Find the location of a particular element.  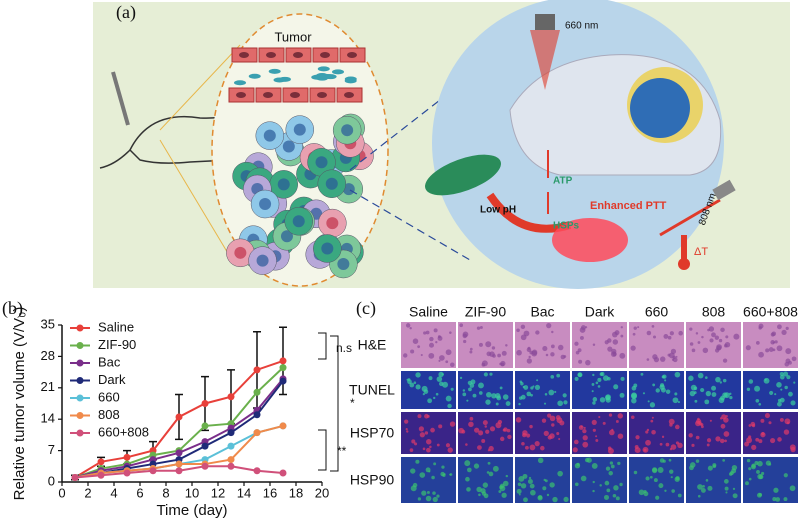

x-tick-label: 12 is located at coordinates (218, 492).